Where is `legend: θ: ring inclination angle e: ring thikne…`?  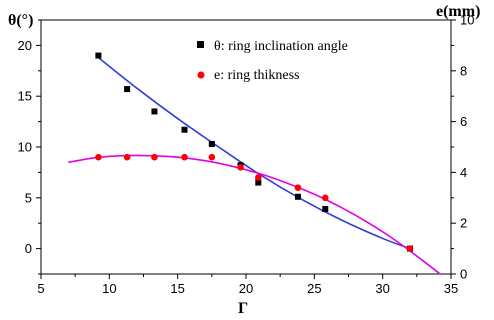
legend: θ: ring inclination angle e: ring thikne… is located at coordinates (272, 61).